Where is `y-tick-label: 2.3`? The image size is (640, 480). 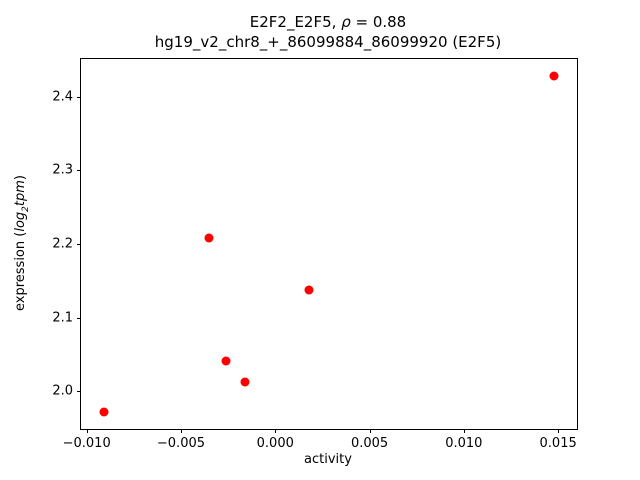
y-tick-label: 2.3 is located at coordinates (62, 170).